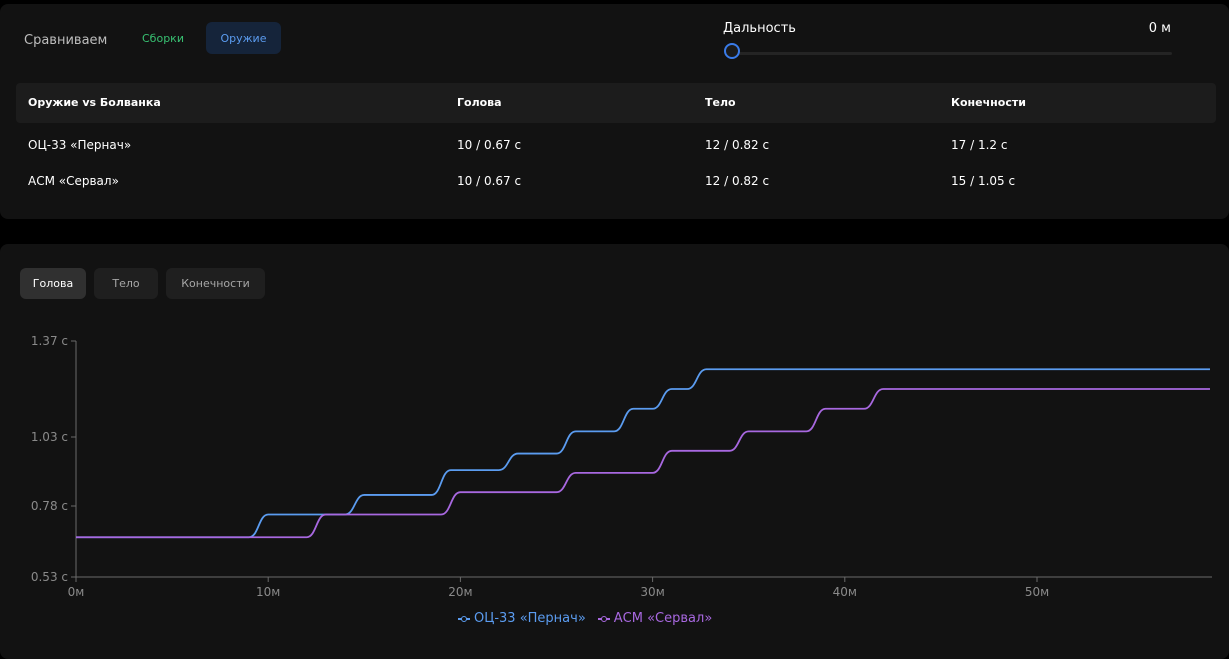 The height and width of the screenshot is (659, 1229). I want to click on range-slider-track, so click(953, 53).